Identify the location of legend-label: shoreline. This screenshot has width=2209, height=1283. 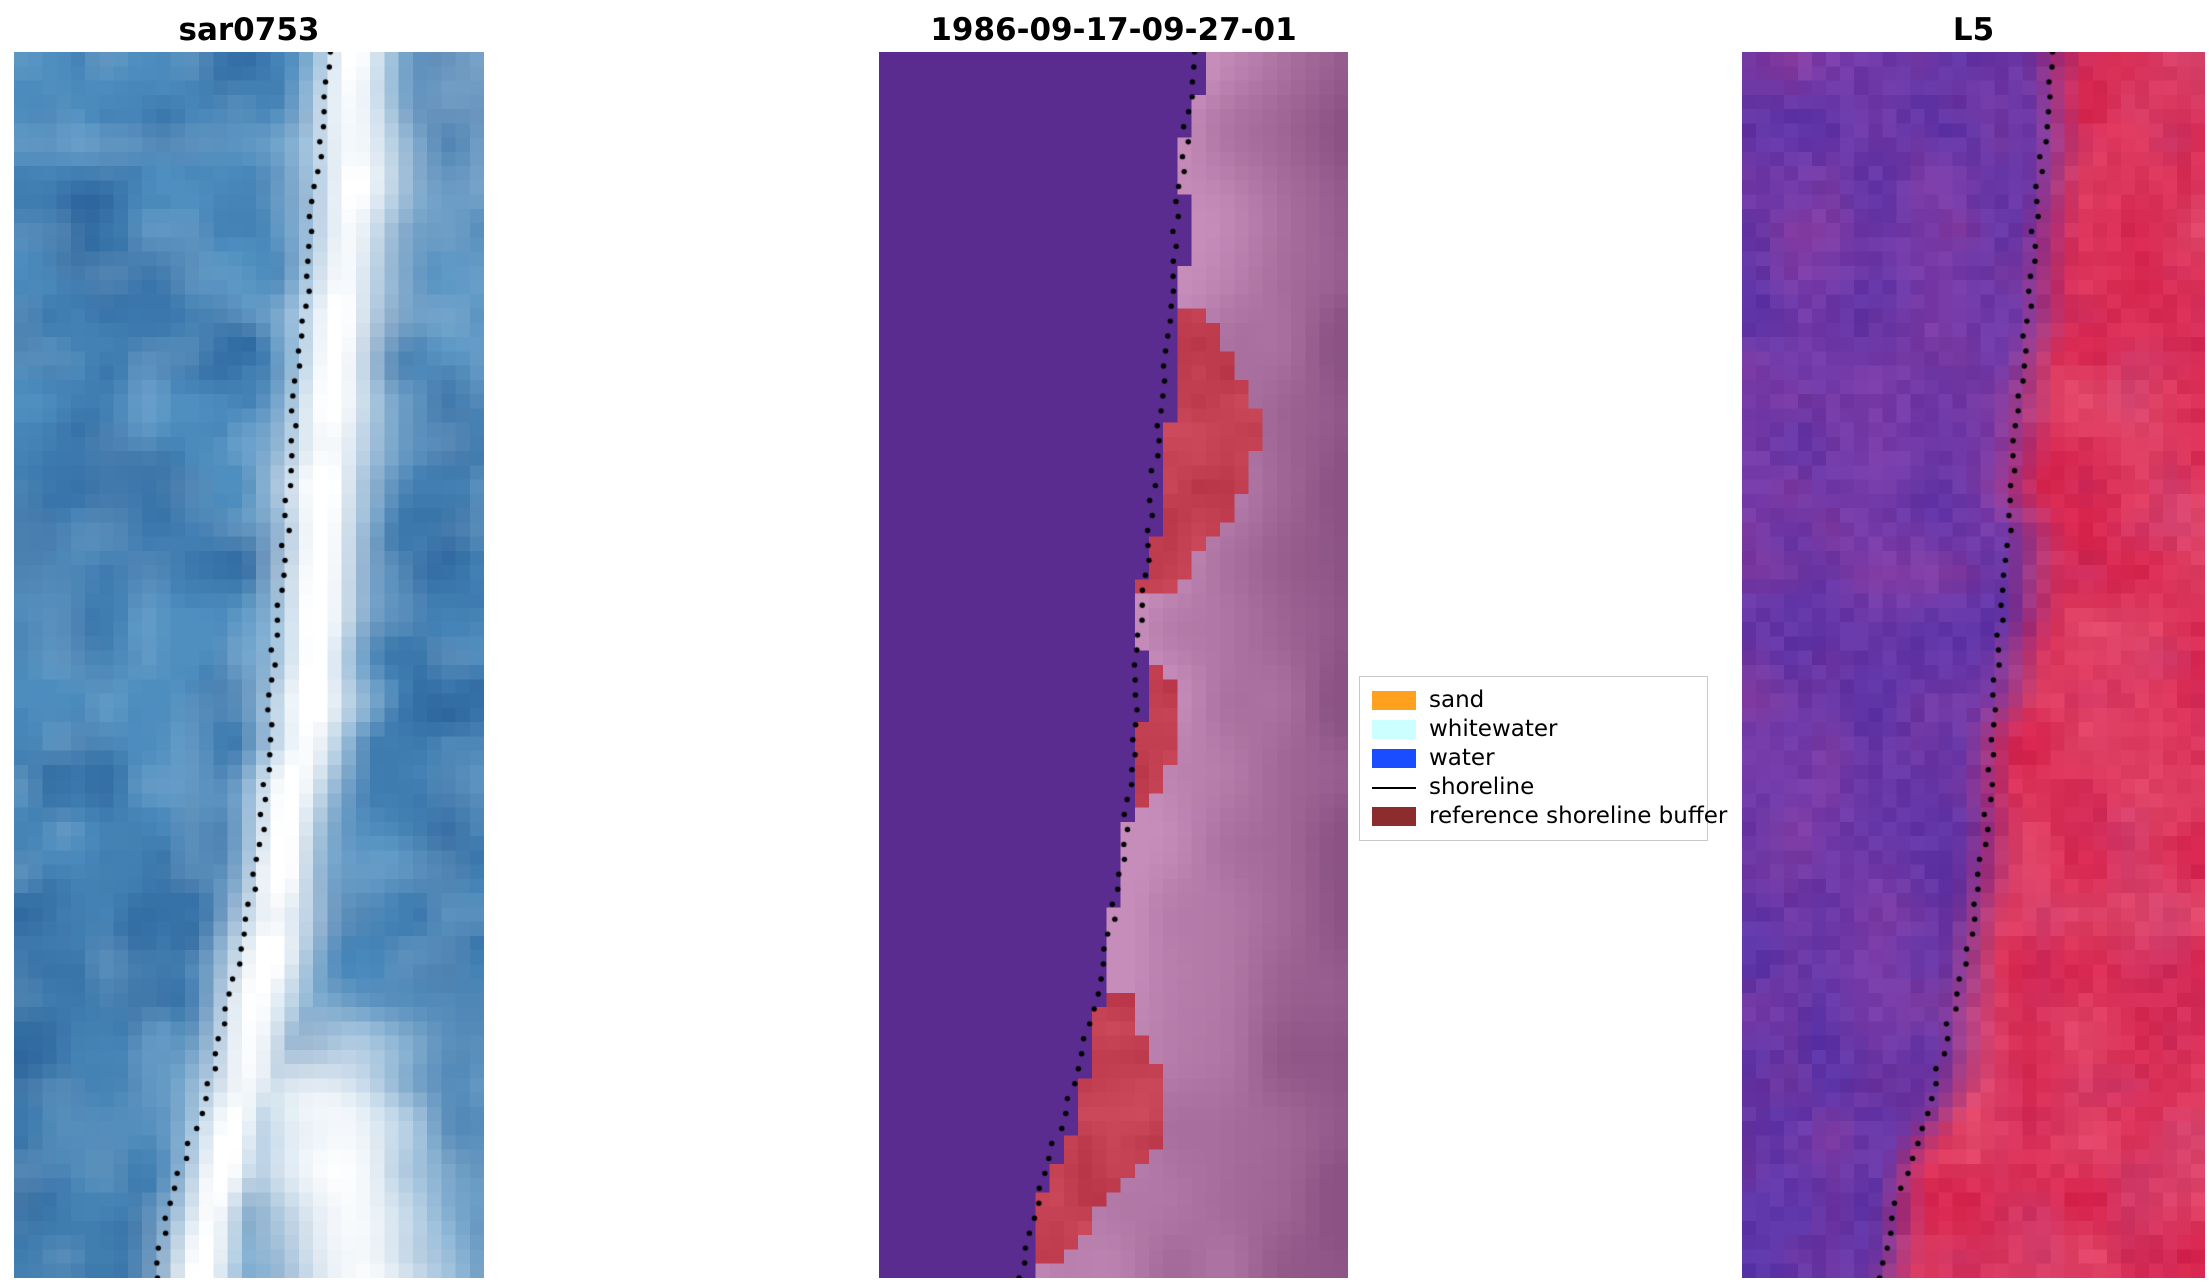
(1482, 787).